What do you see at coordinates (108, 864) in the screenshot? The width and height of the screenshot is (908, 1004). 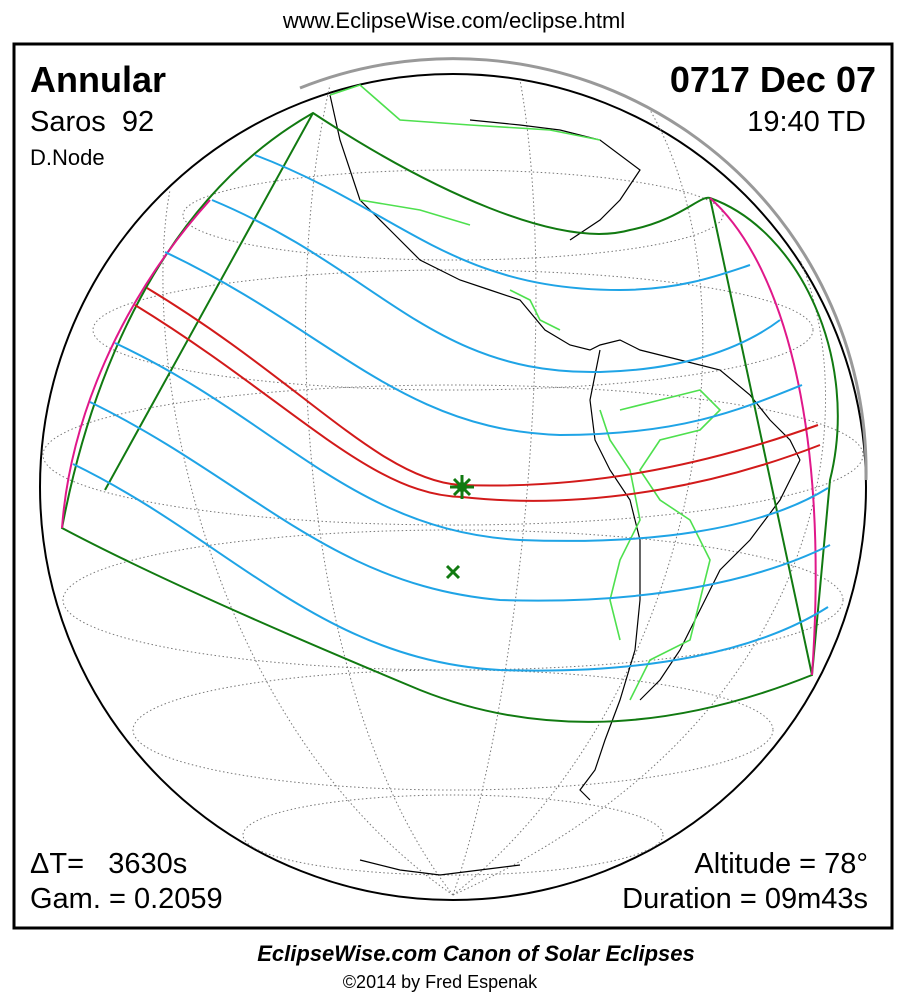 I see `delta-t: ΔT= 3630s` at bounding box center [108, 864].